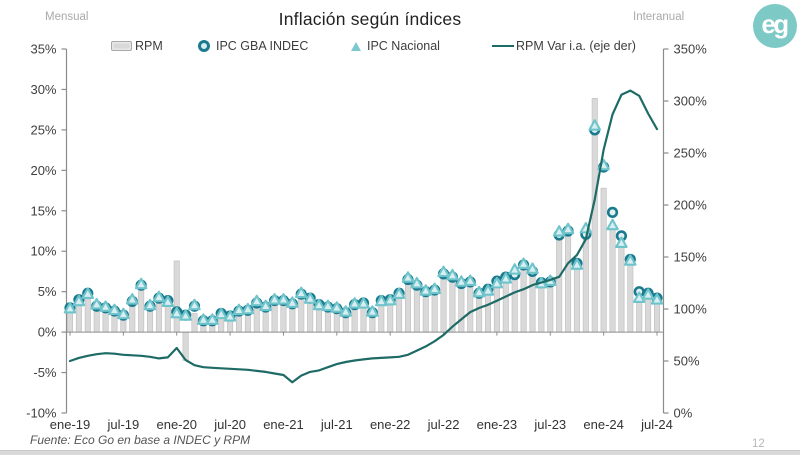 Image resolution: width=800 pixels, height=455 pixels. Describe the element at coordinates (691, 49) in the screenshot. I see `right-axis-tick-label: 350%` at that location.